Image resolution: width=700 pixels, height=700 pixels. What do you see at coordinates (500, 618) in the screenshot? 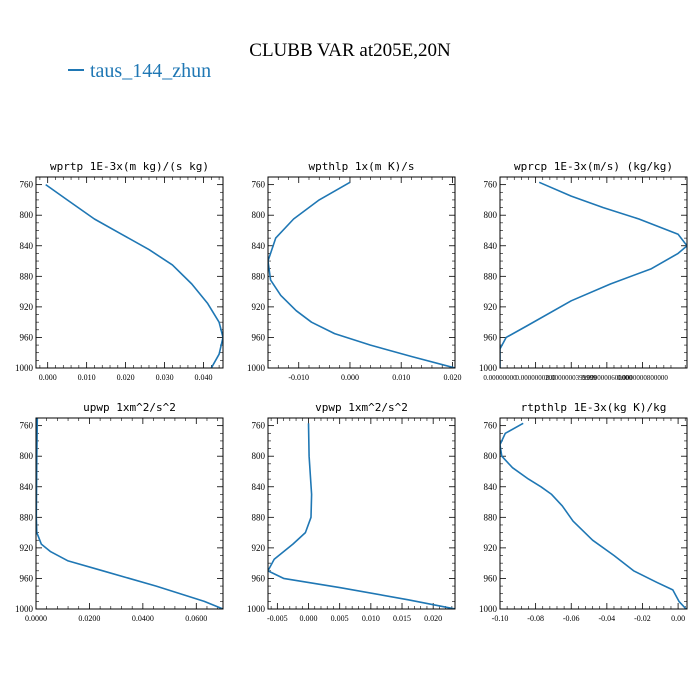
I see `x-tick-label: -0.10` at bounding box center [500, 618].